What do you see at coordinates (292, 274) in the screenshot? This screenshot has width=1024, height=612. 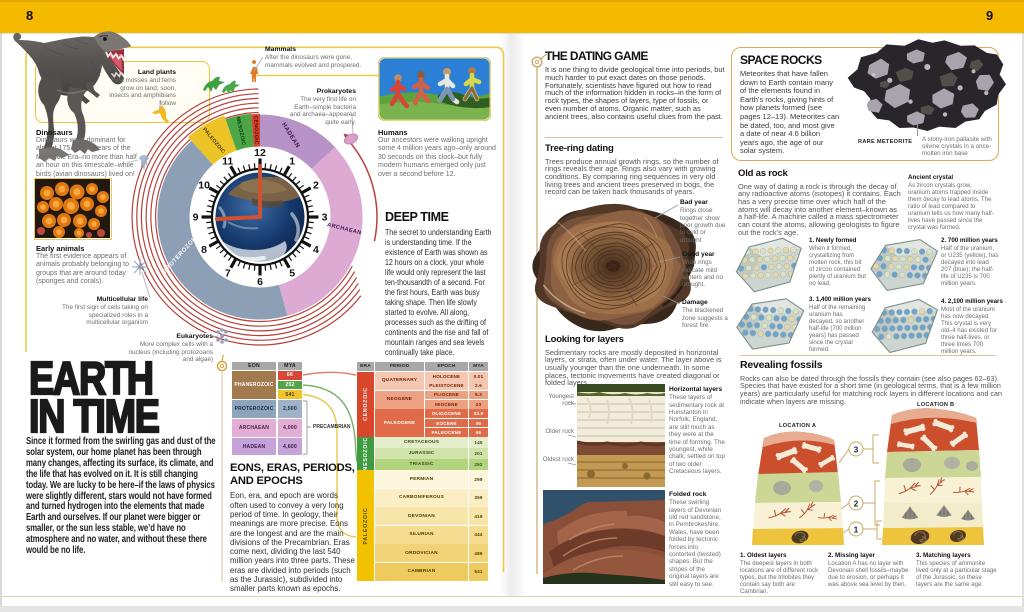 I see `svg-text: 5` at bounding box center [292, 274].